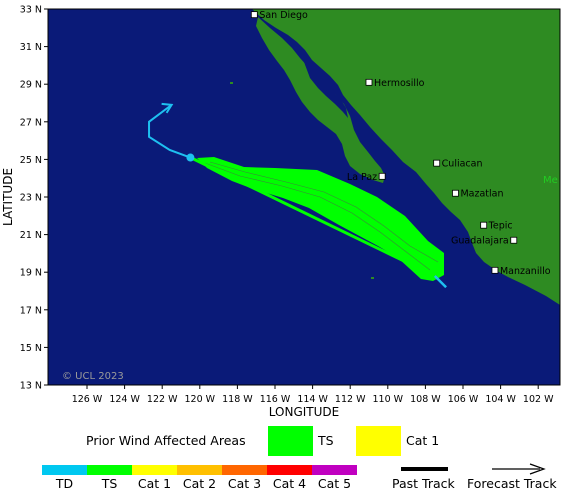 The height and width of the screenshot is (499, 580). What do you see at coordinates (350, 399) in the screenshot?
I see `lon-tick-label: 112 W` at bounding box center [350, 399].